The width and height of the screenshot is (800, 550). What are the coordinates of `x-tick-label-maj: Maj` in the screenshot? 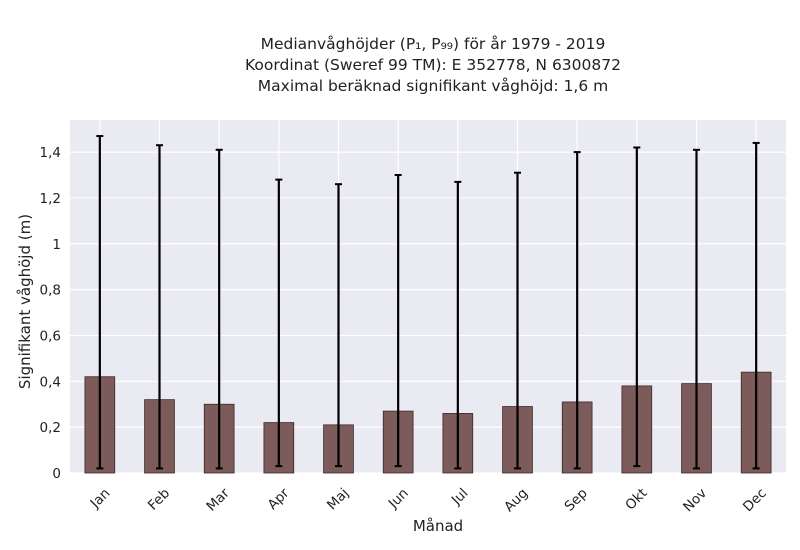 It's located at (338, 499).